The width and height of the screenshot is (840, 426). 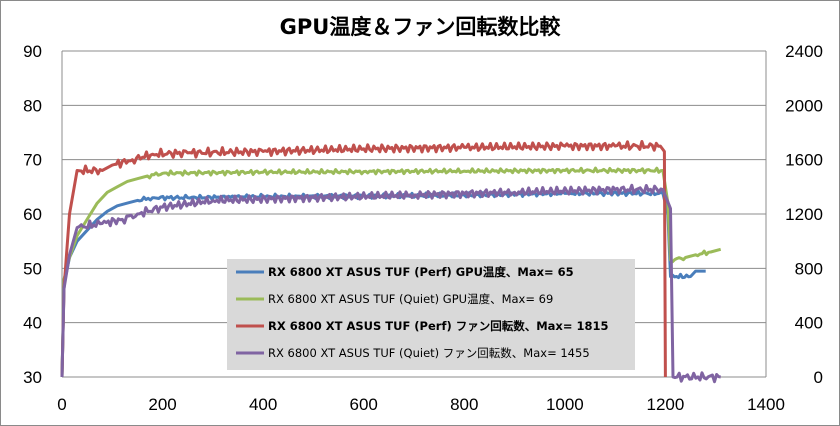 What do you see at coordinates (32, 160) in the screenshot?
I see `left-tick-label: 70` at bounding box center [32, 160].